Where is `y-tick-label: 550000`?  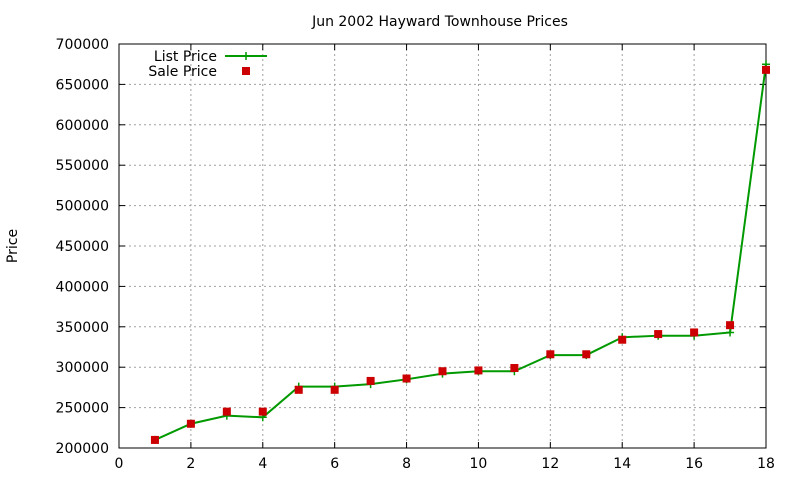 y-tick-label: 550000 is located at coordinates (82, 166).